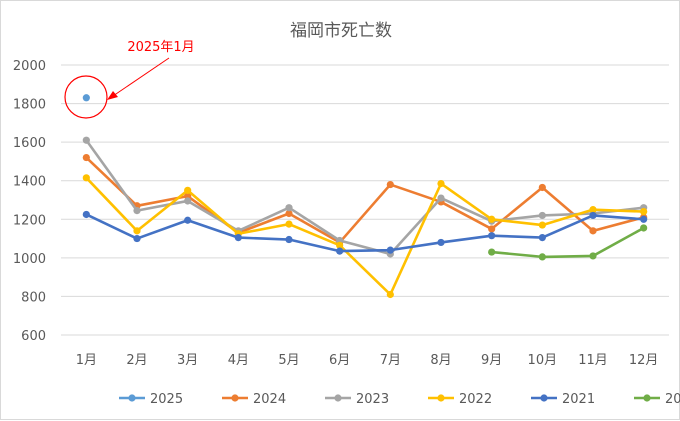 This screenshot has width=680, height=421. What do you see at coordinates (341, 31) in the screenshot?
I see `chart-title: 福岡市死亡数` at bounding box center [341, 31].